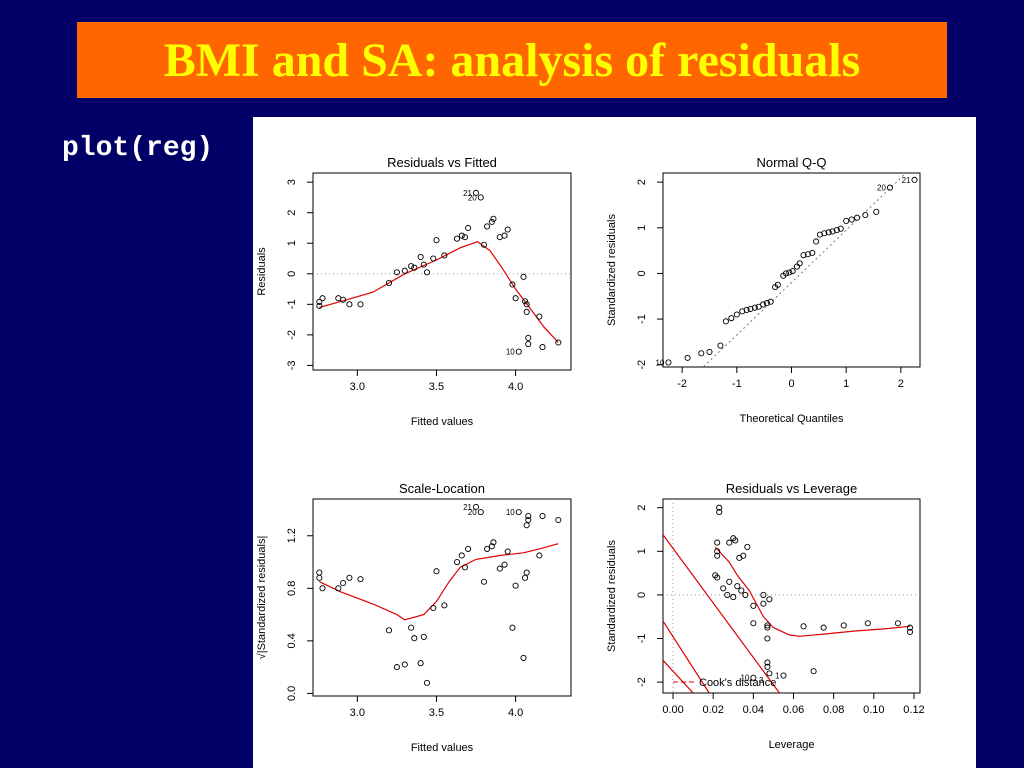 This screenshot has height=768, width=1024. I want to click on slide-title: BMI and SA: analysis of residuals, so click(512, 60).